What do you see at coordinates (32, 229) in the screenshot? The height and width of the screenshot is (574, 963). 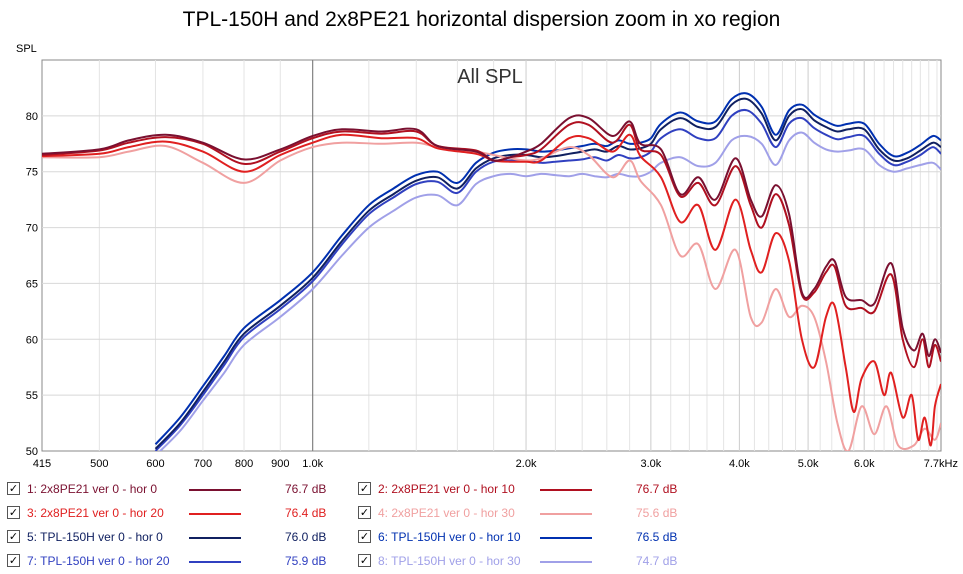 I see `y-tick-label: 70` at bounding box center [32, 229].